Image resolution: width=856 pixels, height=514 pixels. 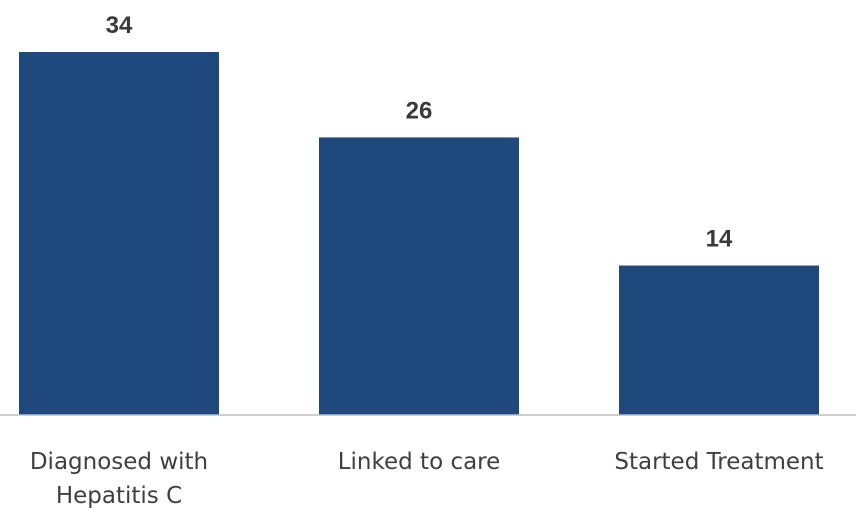 I want to click on data-label-0: 34, so click(x=119, y=25).